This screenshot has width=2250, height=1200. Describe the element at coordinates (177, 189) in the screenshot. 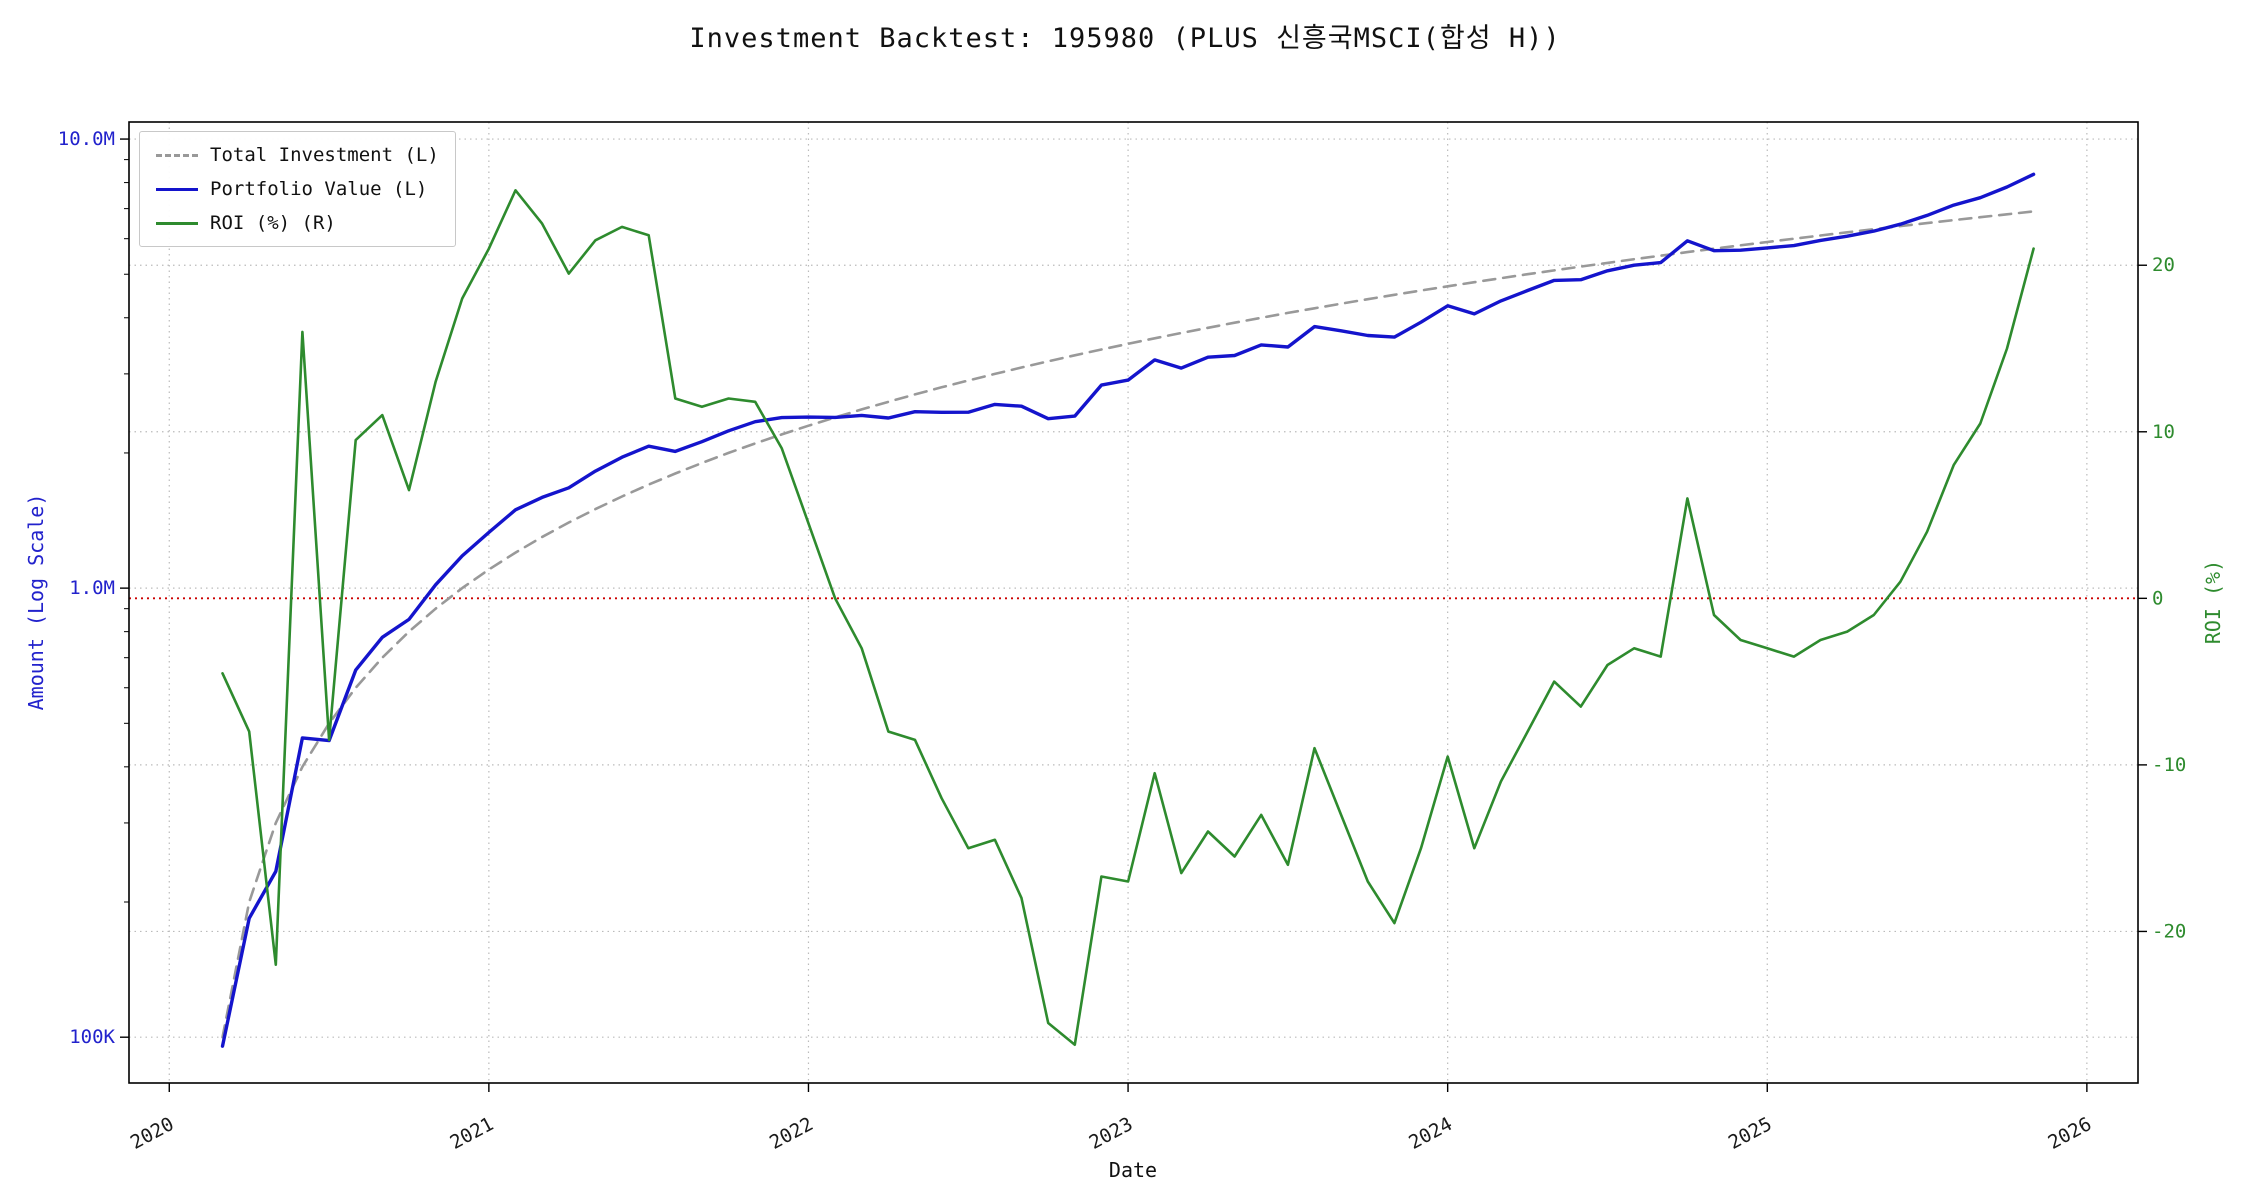

I see `portfolio-value-line-sample` at that location.